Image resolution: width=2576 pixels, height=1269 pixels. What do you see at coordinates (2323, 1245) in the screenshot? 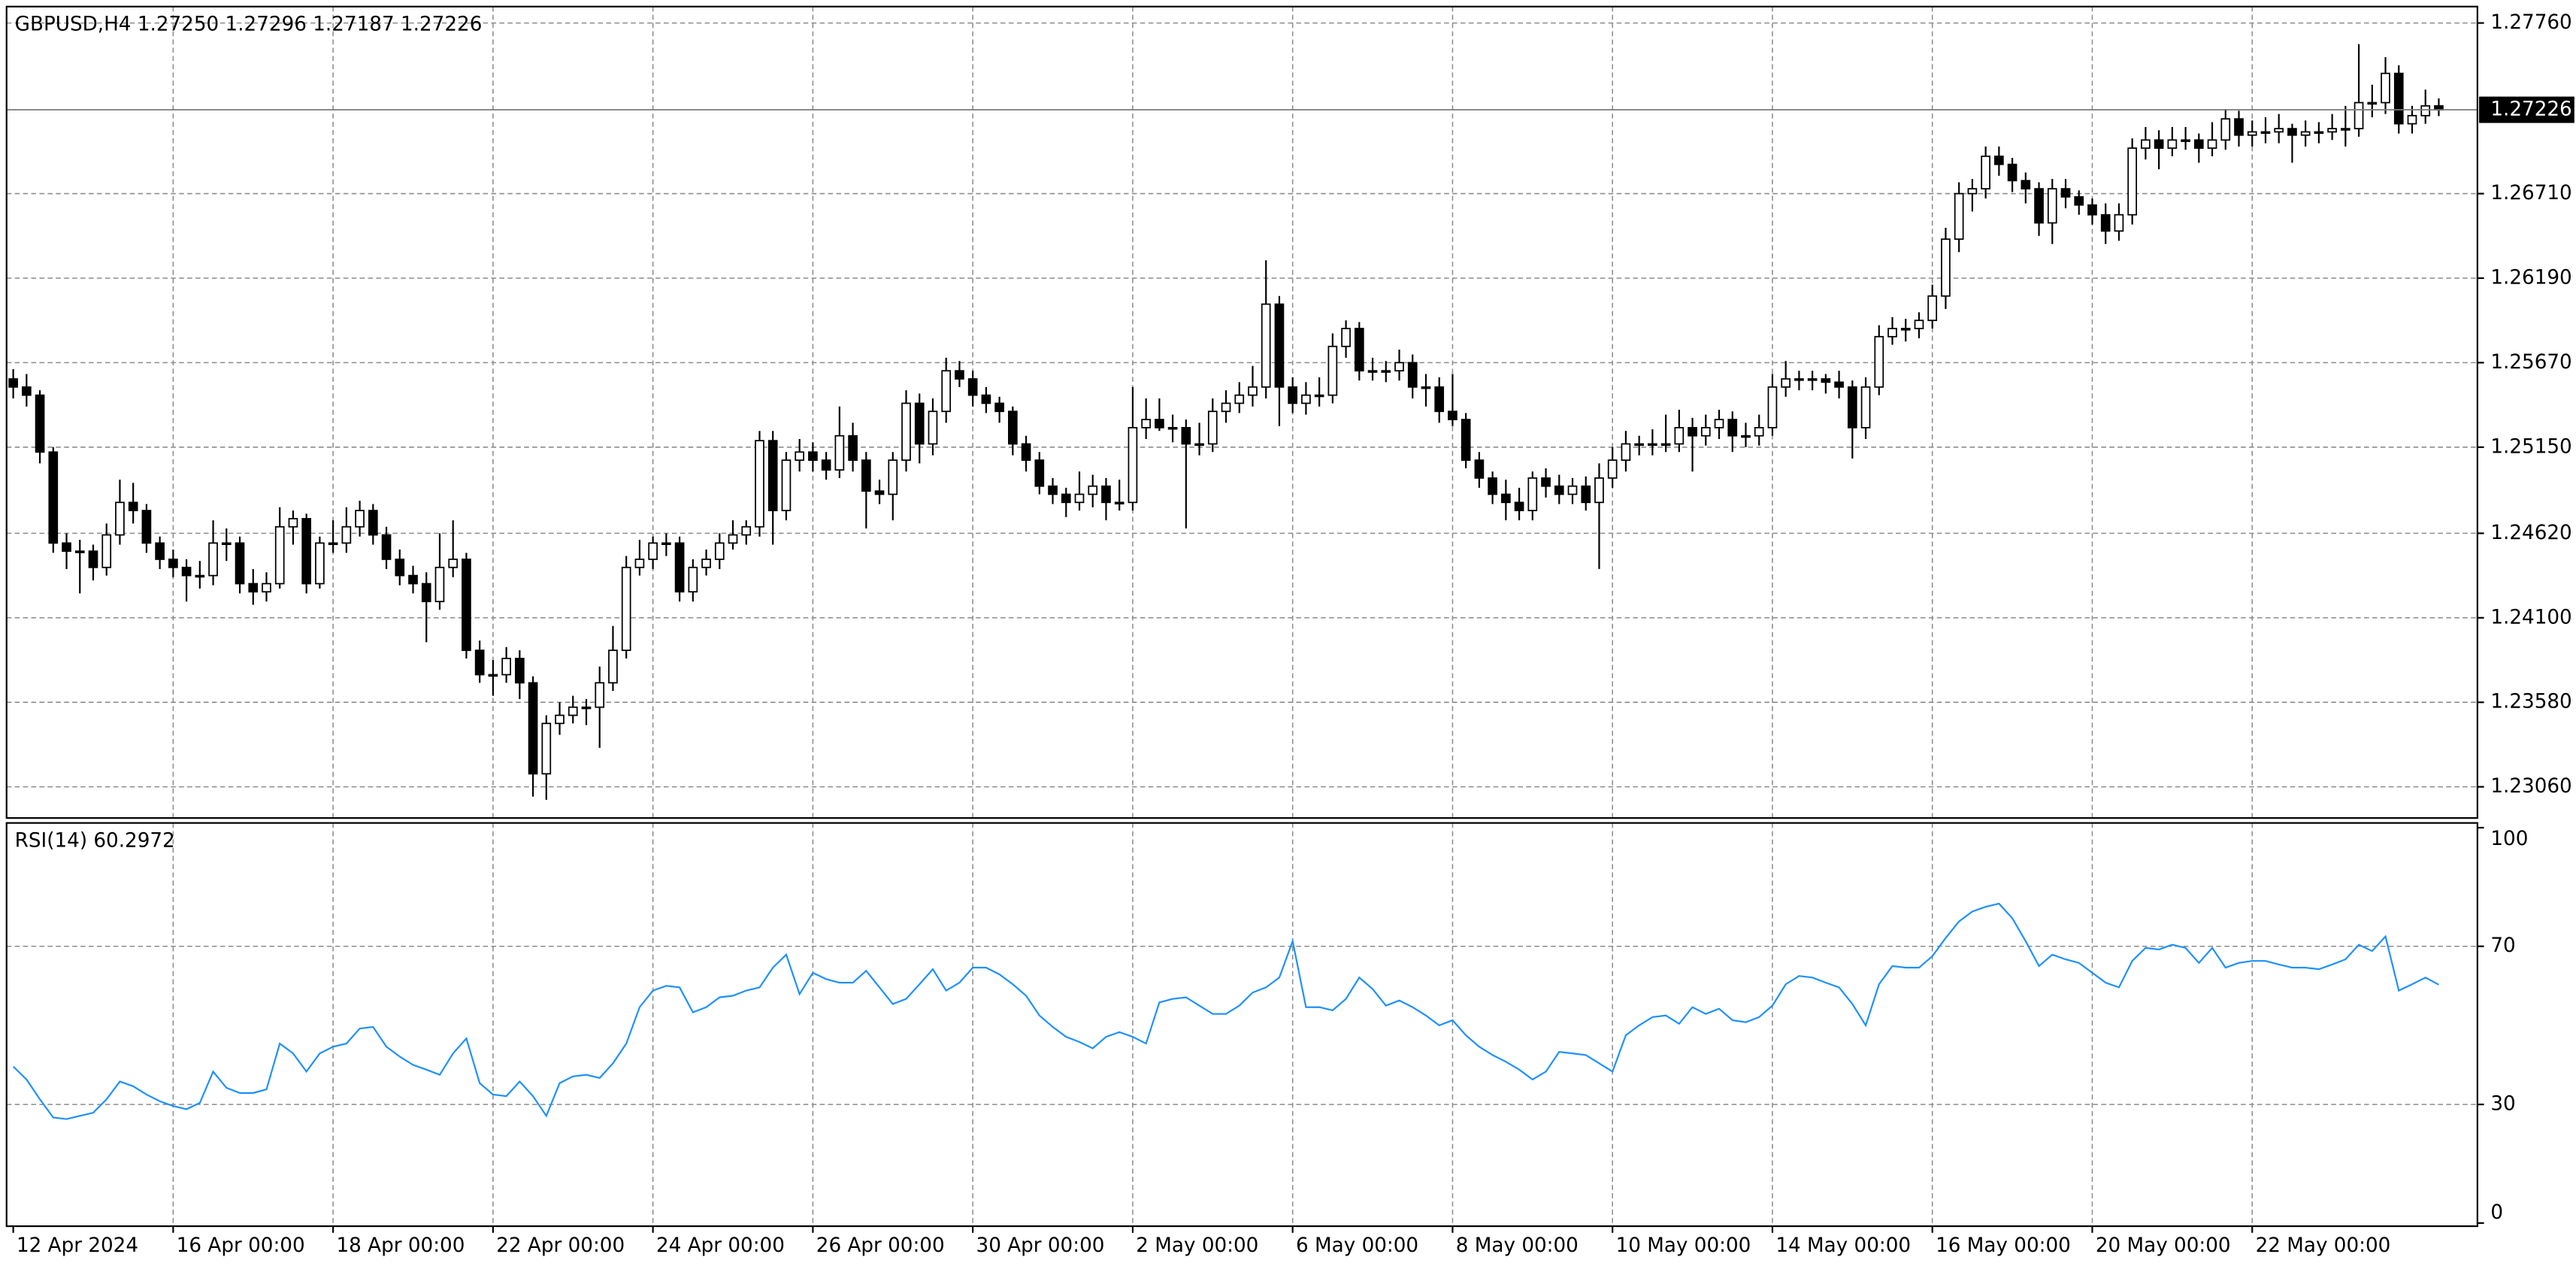
I see `x-tick-label: 22 May 00:00` at bounding box center [2323, 1245].